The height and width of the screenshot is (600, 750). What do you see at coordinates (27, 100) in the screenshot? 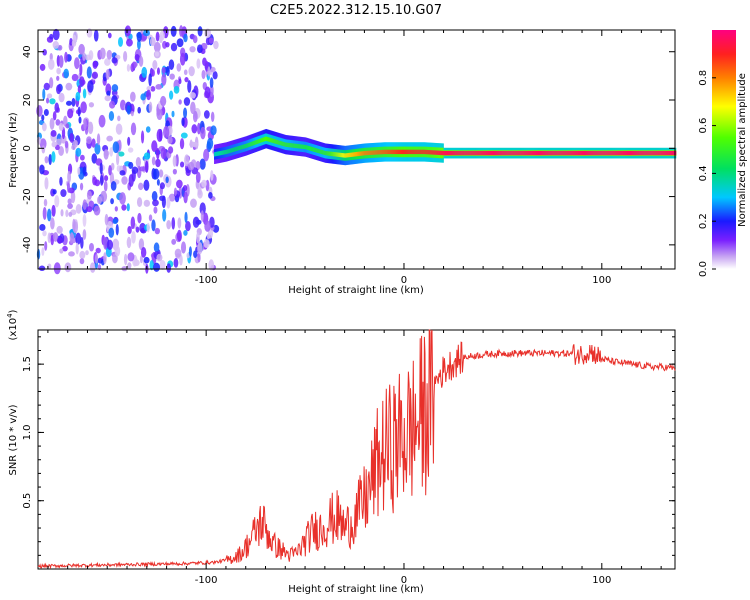
I see `y-tick-label: 20` at bounding box center [27, 100].